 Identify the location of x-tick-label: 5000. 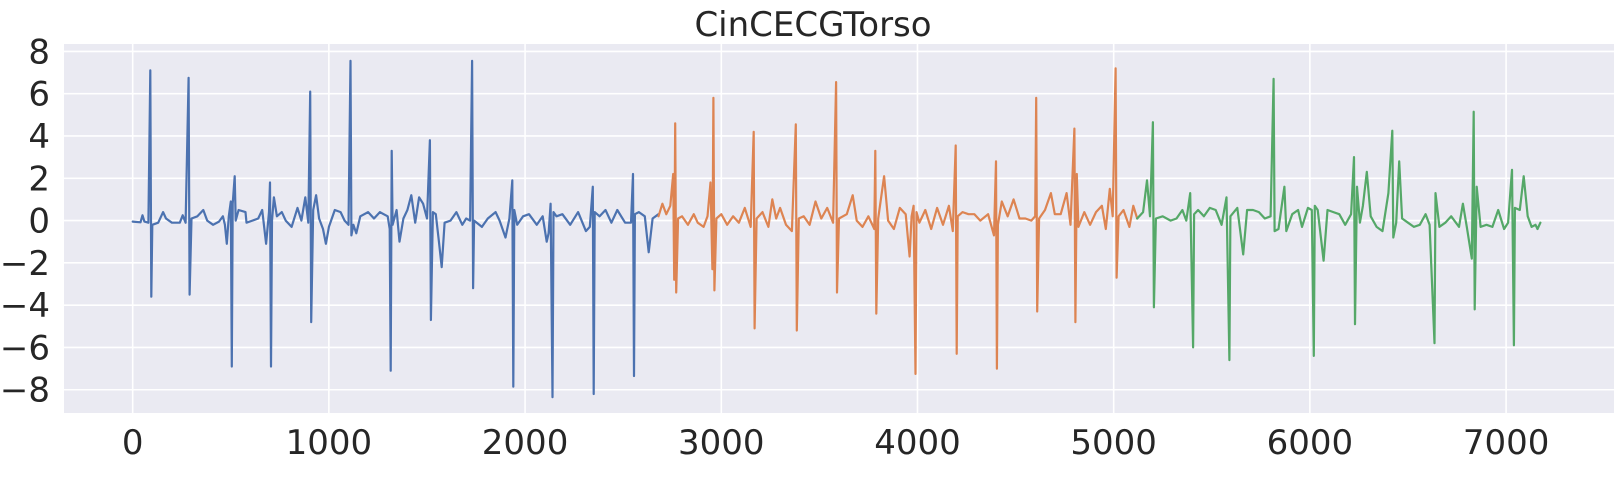
(1113, 443).